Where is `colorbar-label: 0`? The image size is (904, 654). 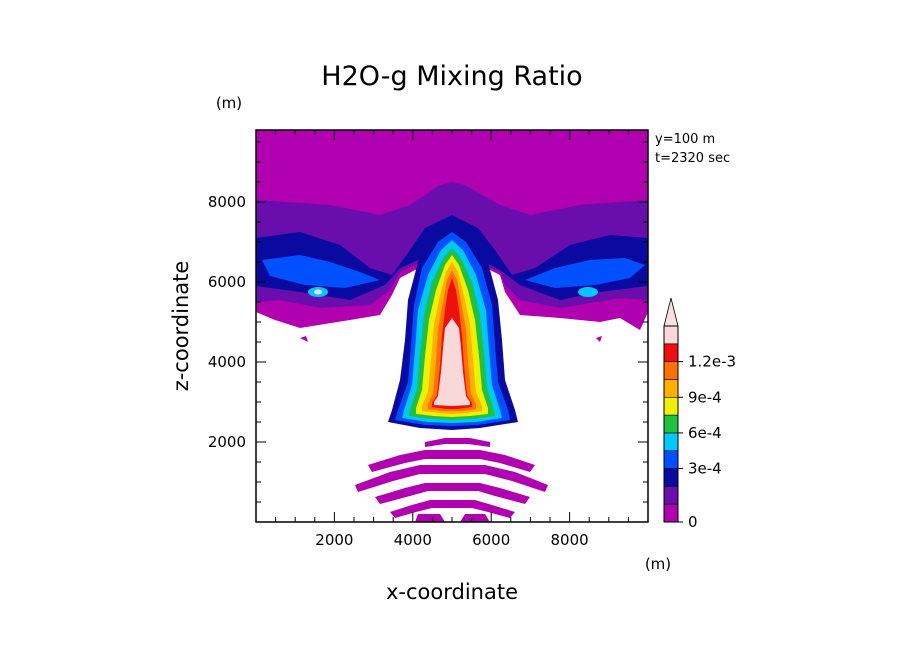
colorbar-label: 0 is located at coordinates (693, 522).